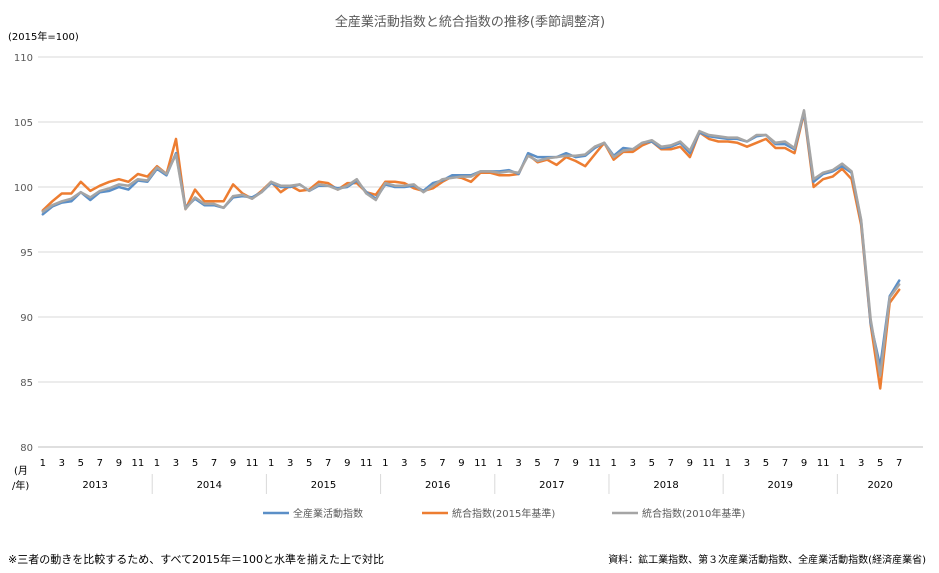 Image resolution: width=939 pixels, height=573 pixels. Describe the element at coordinates (94, 485) in the screenshot. I see `x-tick-label-year: 2013` at that location.